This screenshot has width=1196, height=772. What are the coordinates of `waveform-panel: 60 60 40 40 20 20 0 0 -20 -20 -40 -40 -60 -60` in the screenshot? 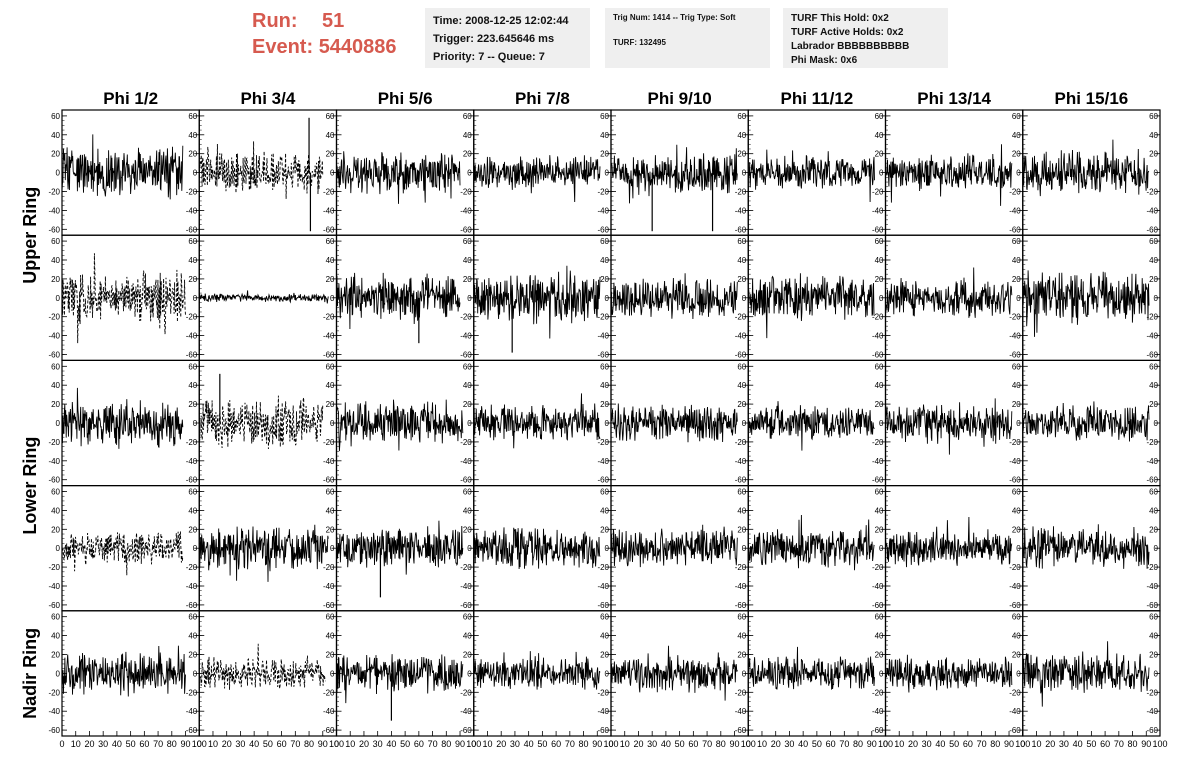 It's located at (124, 297).